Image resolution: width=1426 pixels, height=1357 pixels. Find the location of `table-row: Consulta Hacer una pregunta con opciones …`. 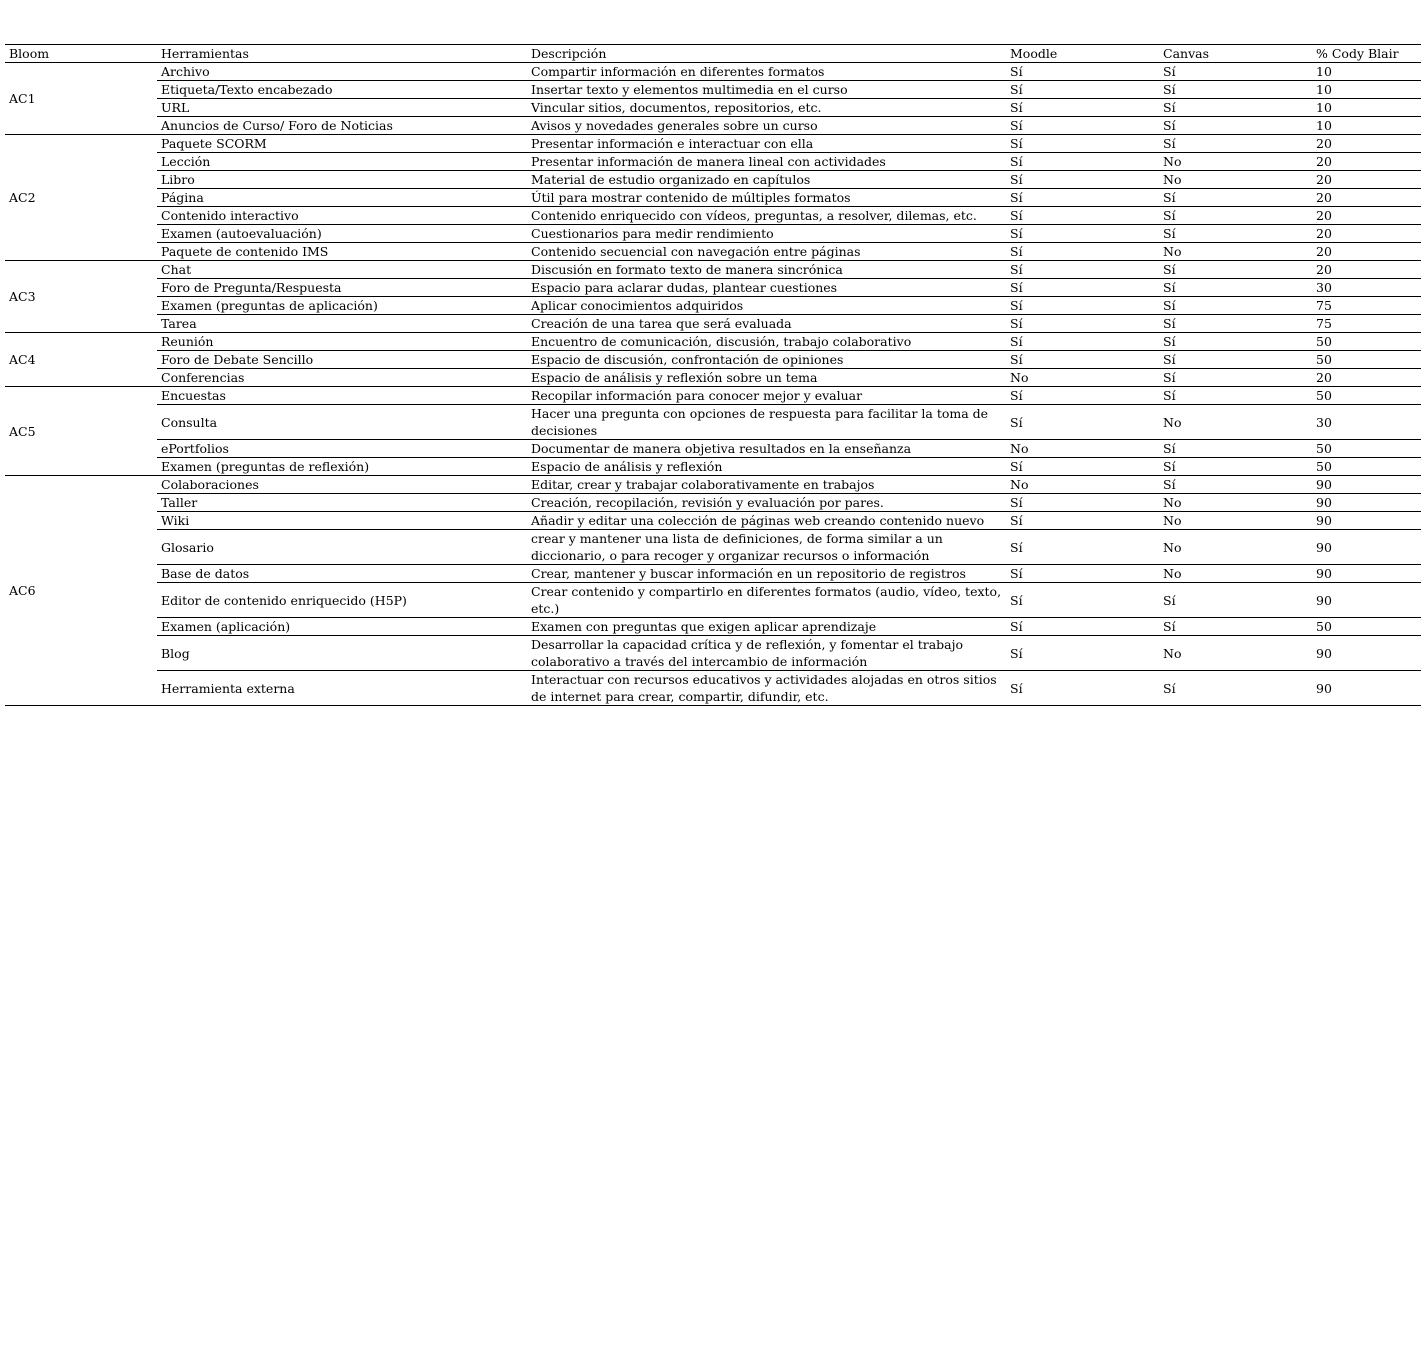

table-row: Consulta Hacer una pregunta con opciones … is located at coordinates (713, 422).